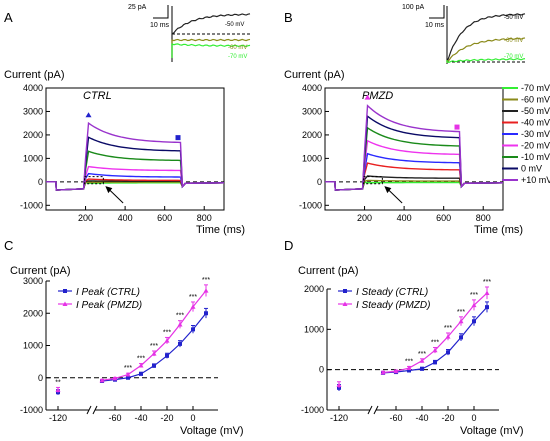 The height and width of the screenshot is (441, 550). I want to click on trace--20mV, so click(135, 178).